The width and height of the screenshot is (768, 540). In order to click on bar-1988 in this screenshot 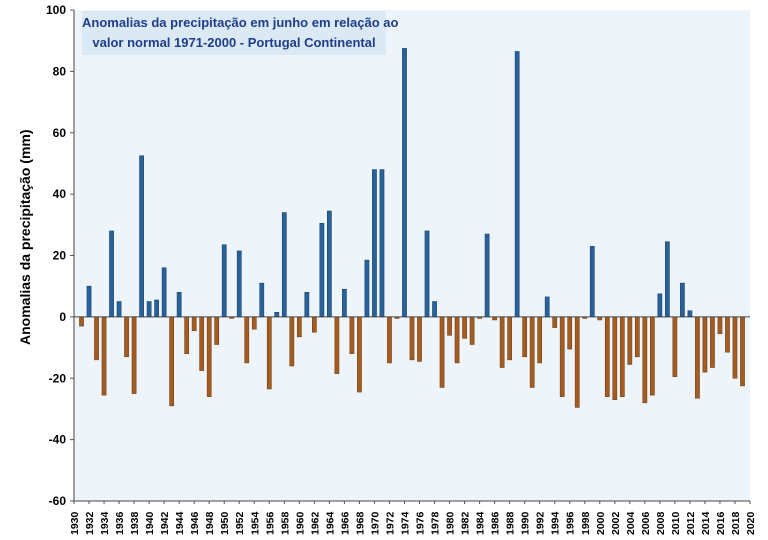, I will do `click(510, 338)`.